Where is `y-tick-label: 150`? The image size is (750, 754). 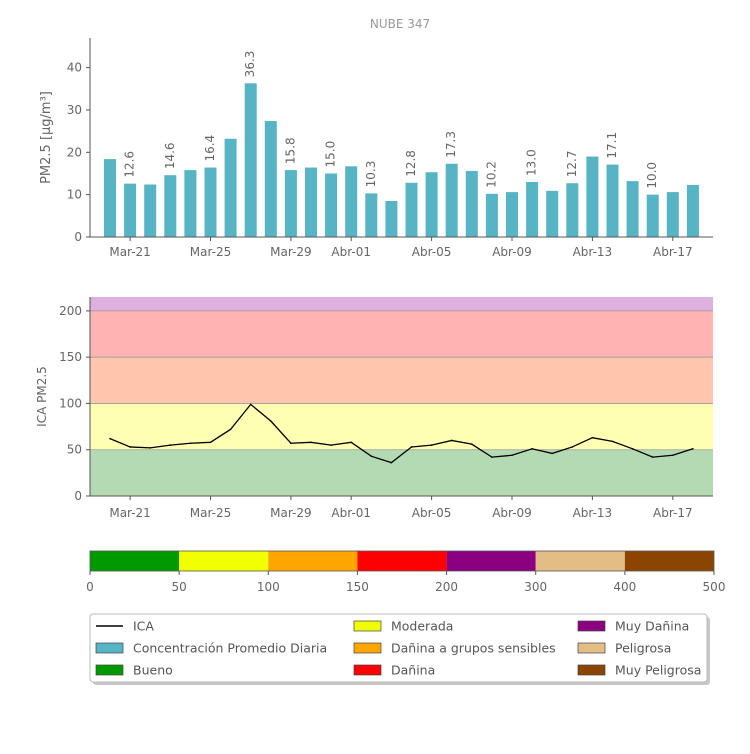
y-tick-label: 150 is located at coordinates (70, 357).